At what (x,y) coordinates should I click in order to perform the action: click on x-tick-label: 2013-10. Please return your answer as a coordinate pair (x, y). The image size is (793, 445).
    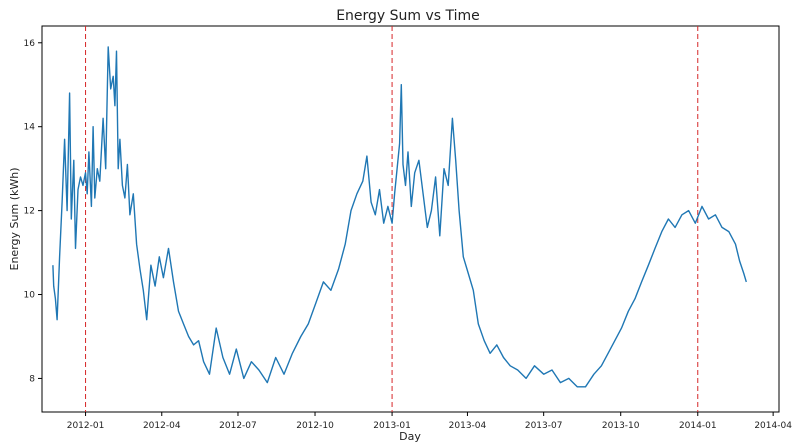
    Looking at the image, I should click on (621, 426).